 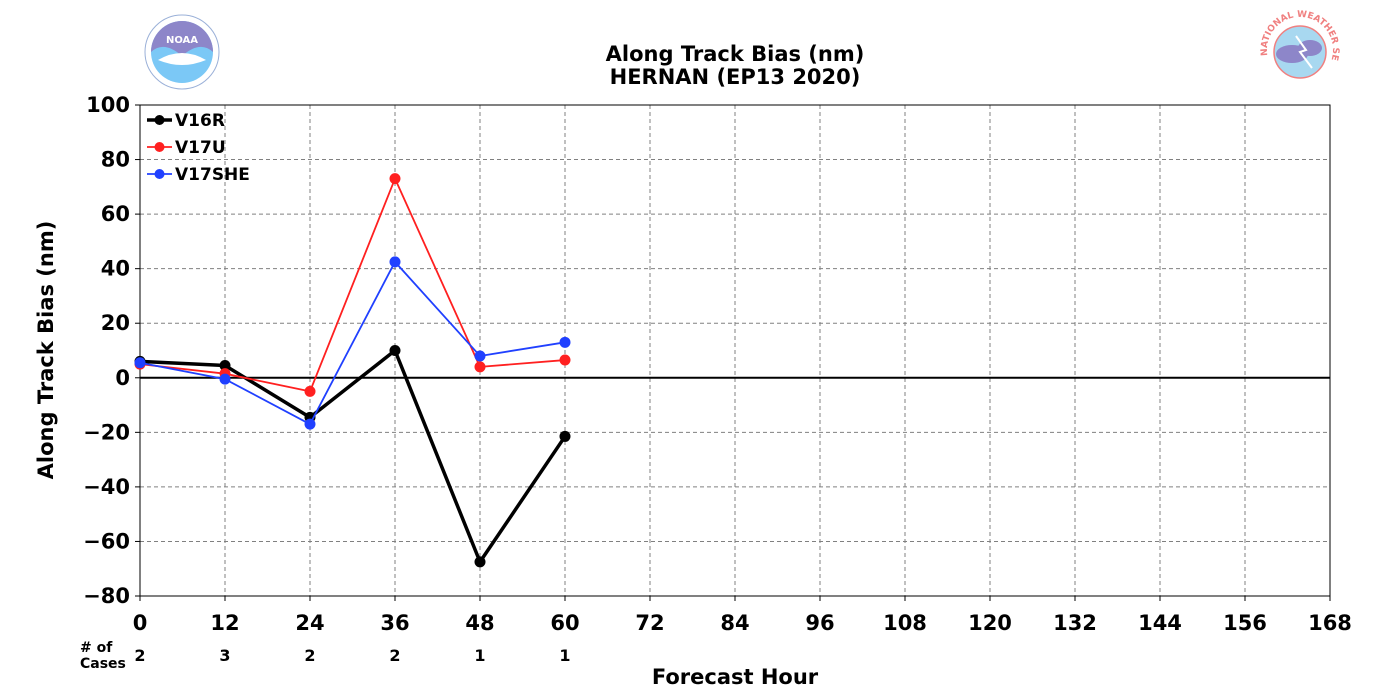 I want to click on legend-label-v17u: V17U, so click(x=200, y=148).